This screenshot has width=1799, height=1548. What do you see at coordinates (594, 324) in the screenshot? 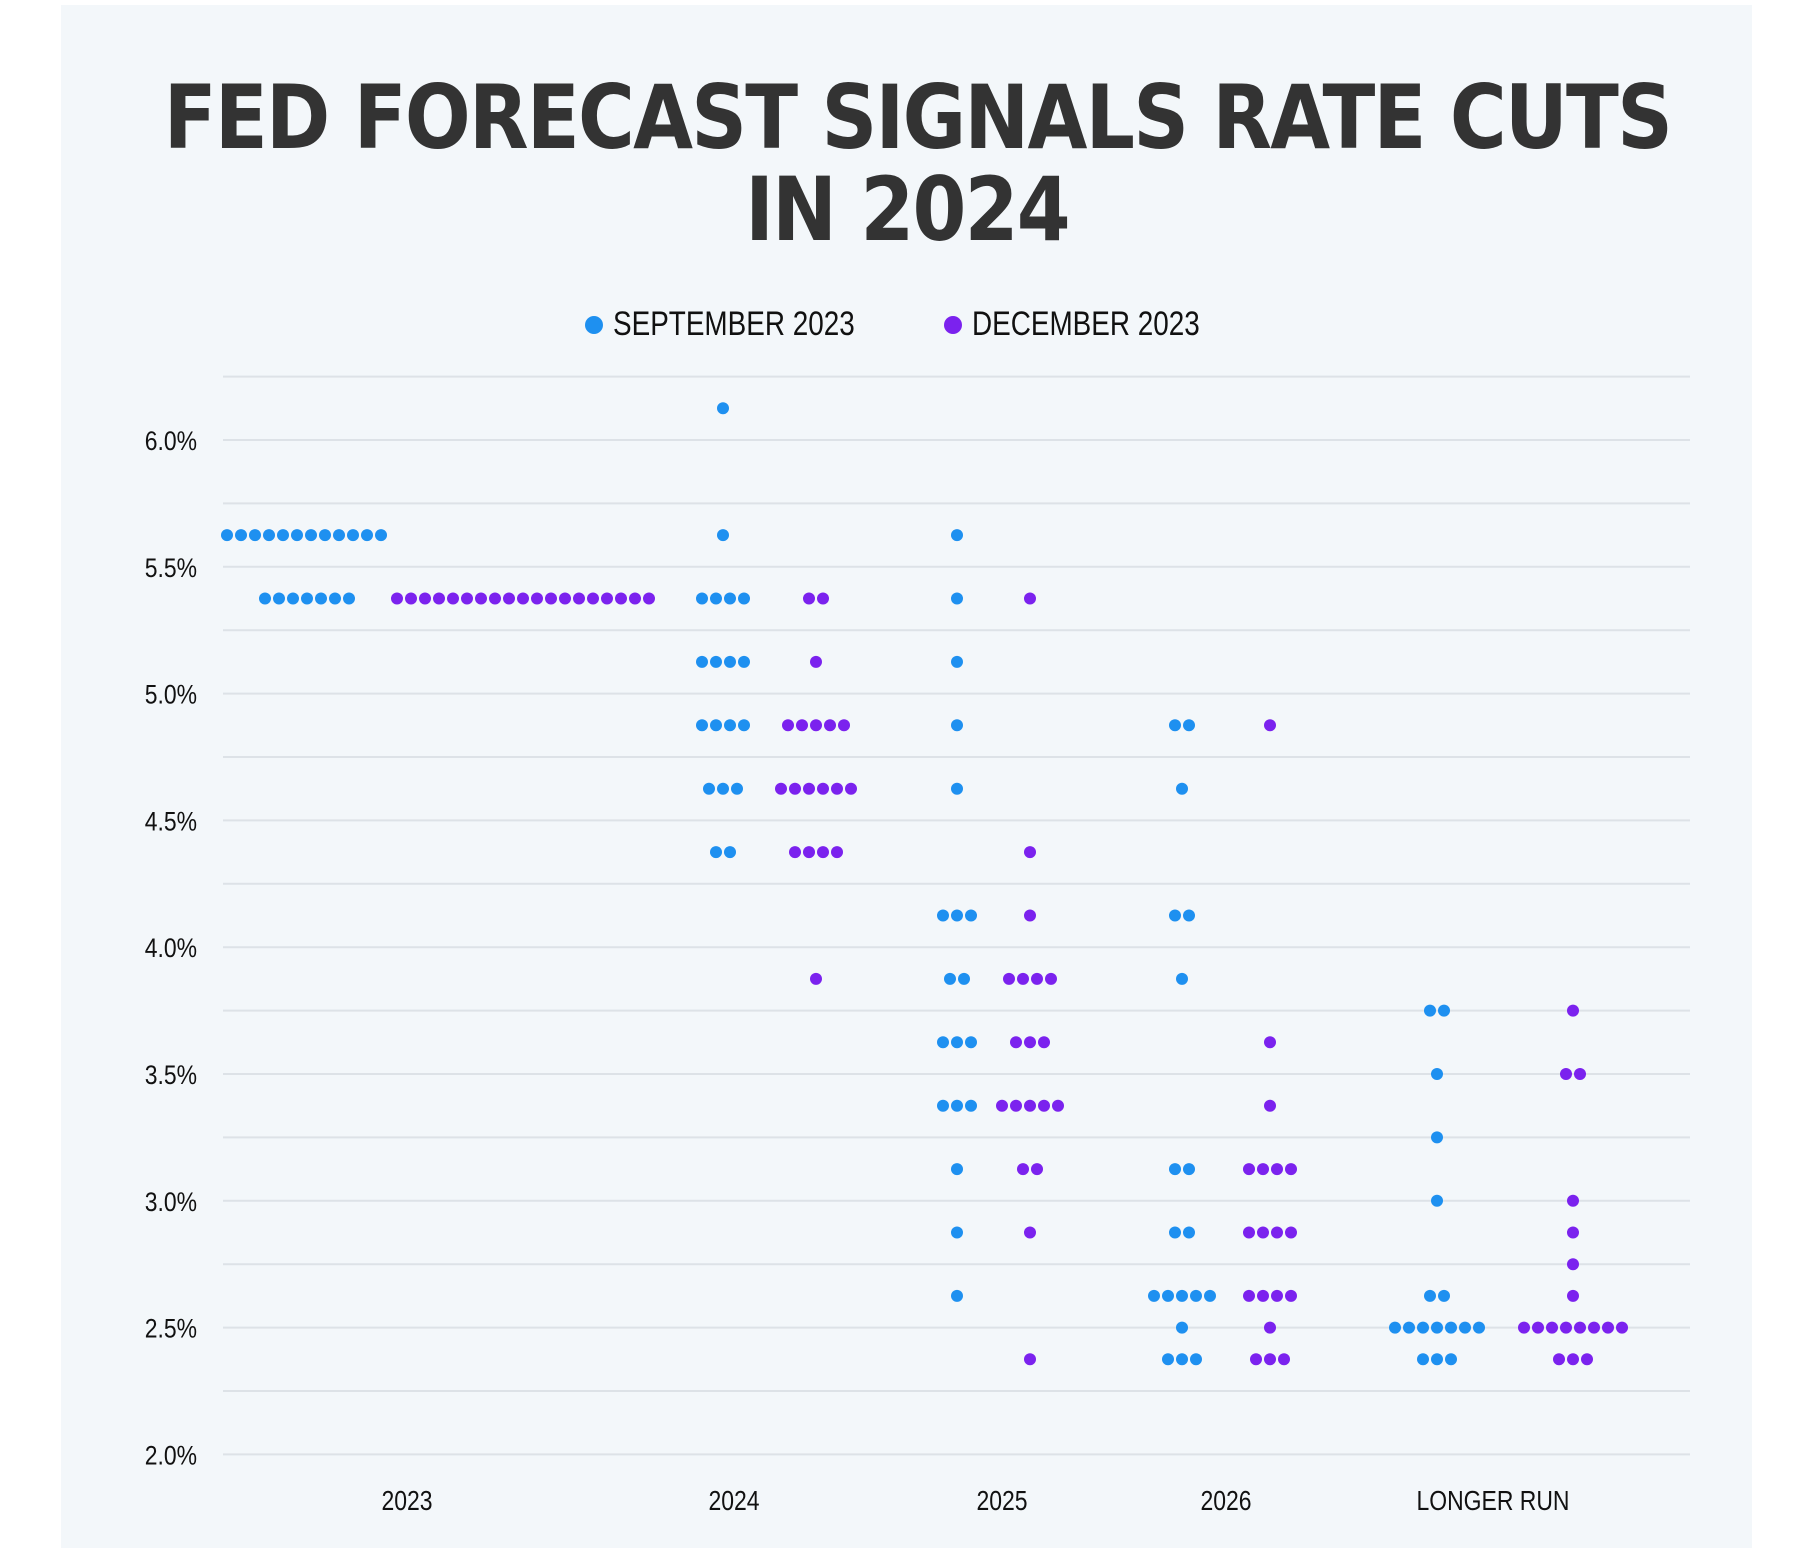
I see `legend-dot-september-icon` at bounding box center [594, 324].